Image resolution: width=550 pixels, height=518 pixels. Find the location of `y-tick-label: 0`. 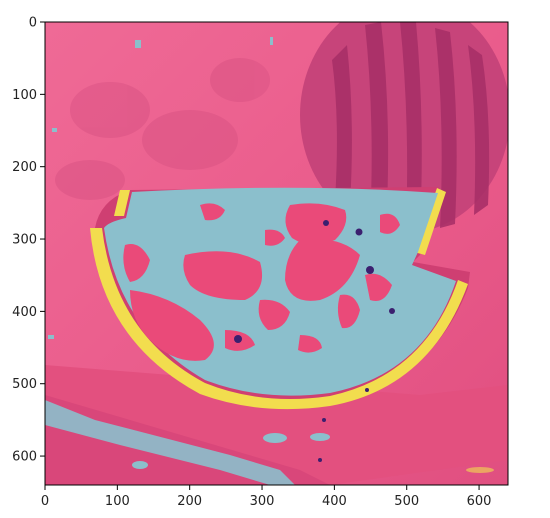

y-tick-label: 0 is located at coordinates (33, 23).